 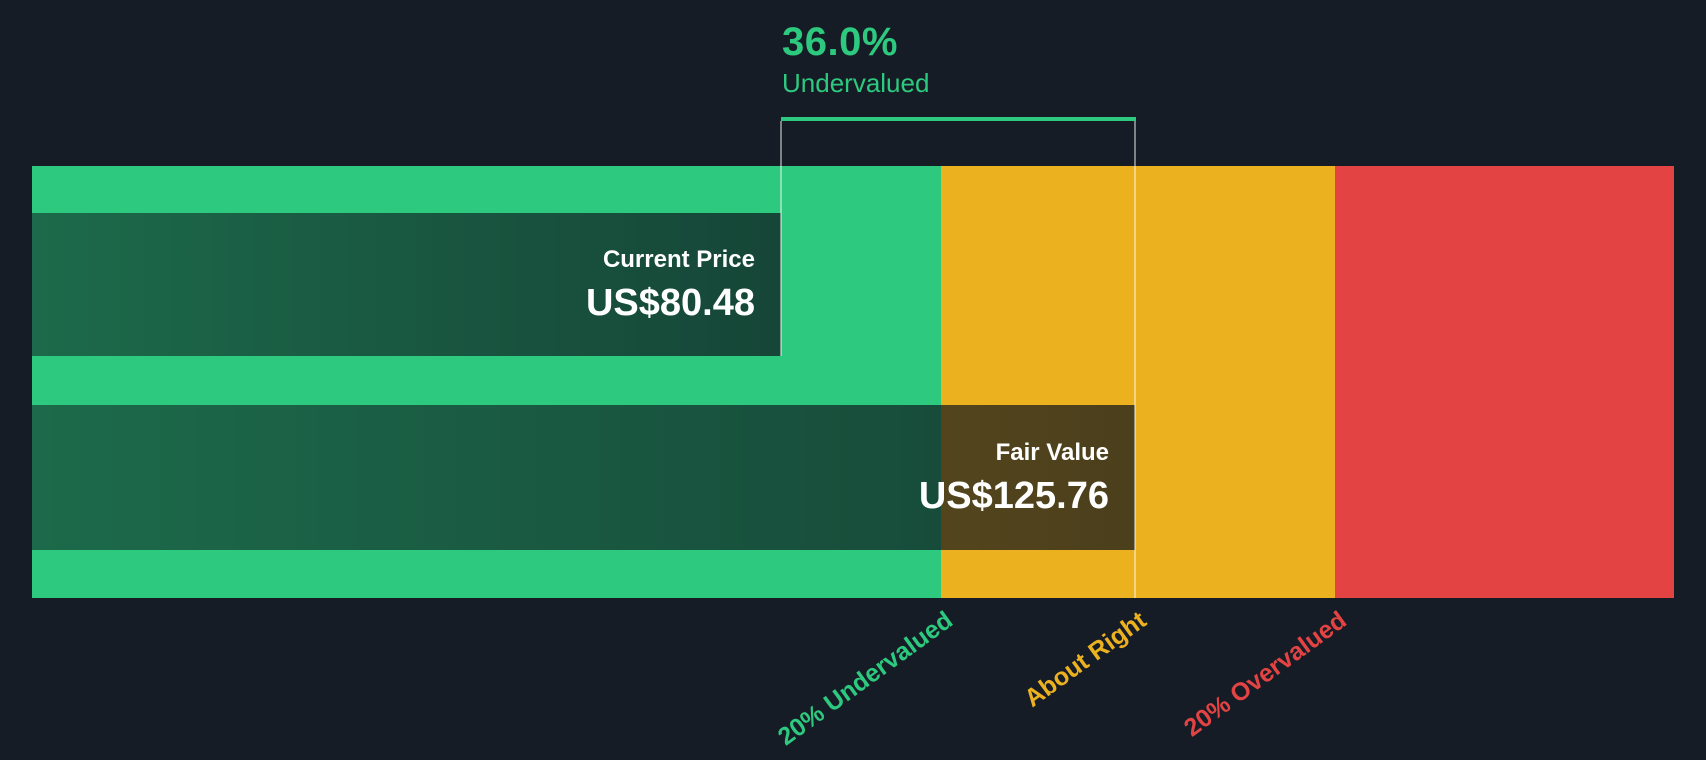 I want to click on discount-annotation: 36.0% Undervalued, so click(x=855, y=59).